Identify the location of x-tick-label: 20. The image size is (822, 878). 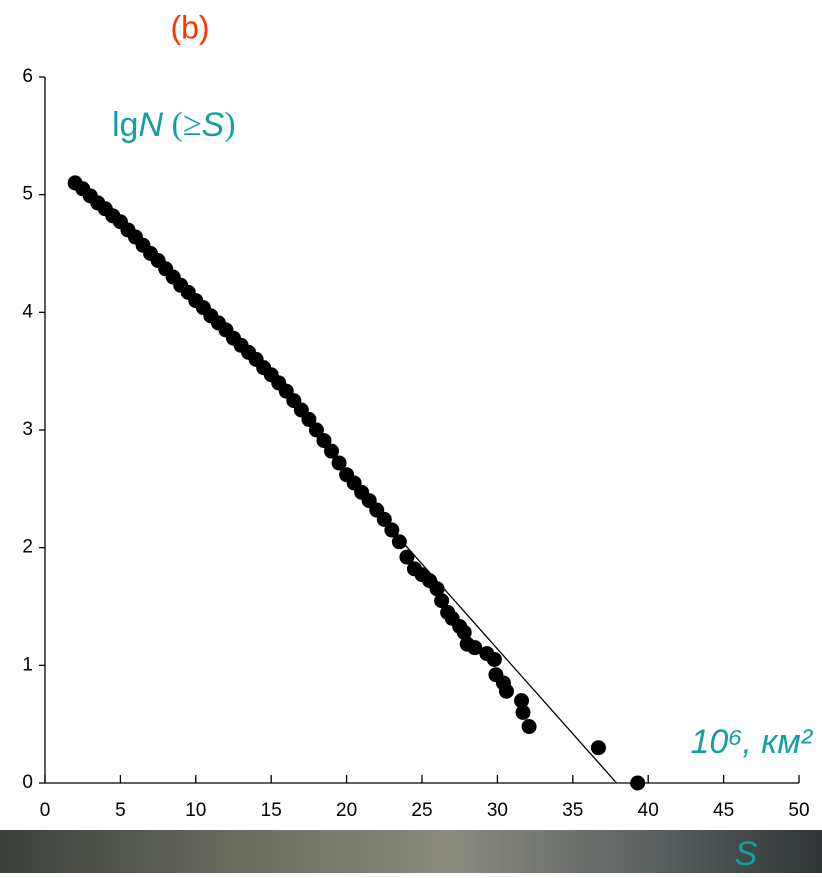
(346, 810).